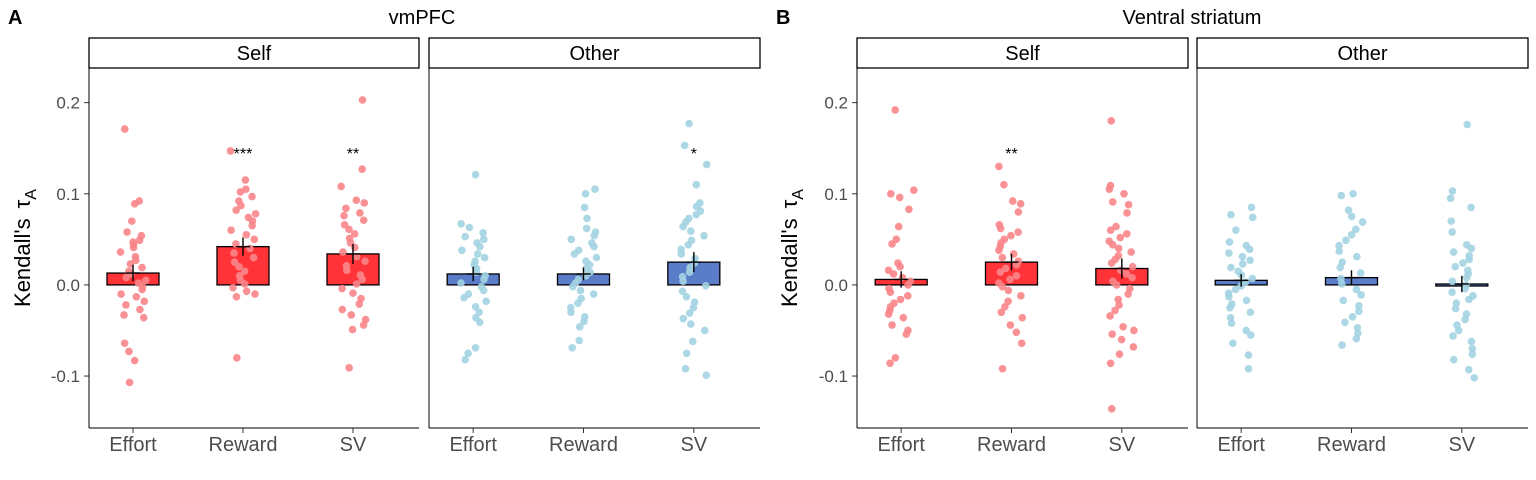 This screenshot has width=1536, height=480. What do you see at coordinates (1011, 154) in the screenshot?
I see `significance-label: **` at bounding box center [1011, 154].